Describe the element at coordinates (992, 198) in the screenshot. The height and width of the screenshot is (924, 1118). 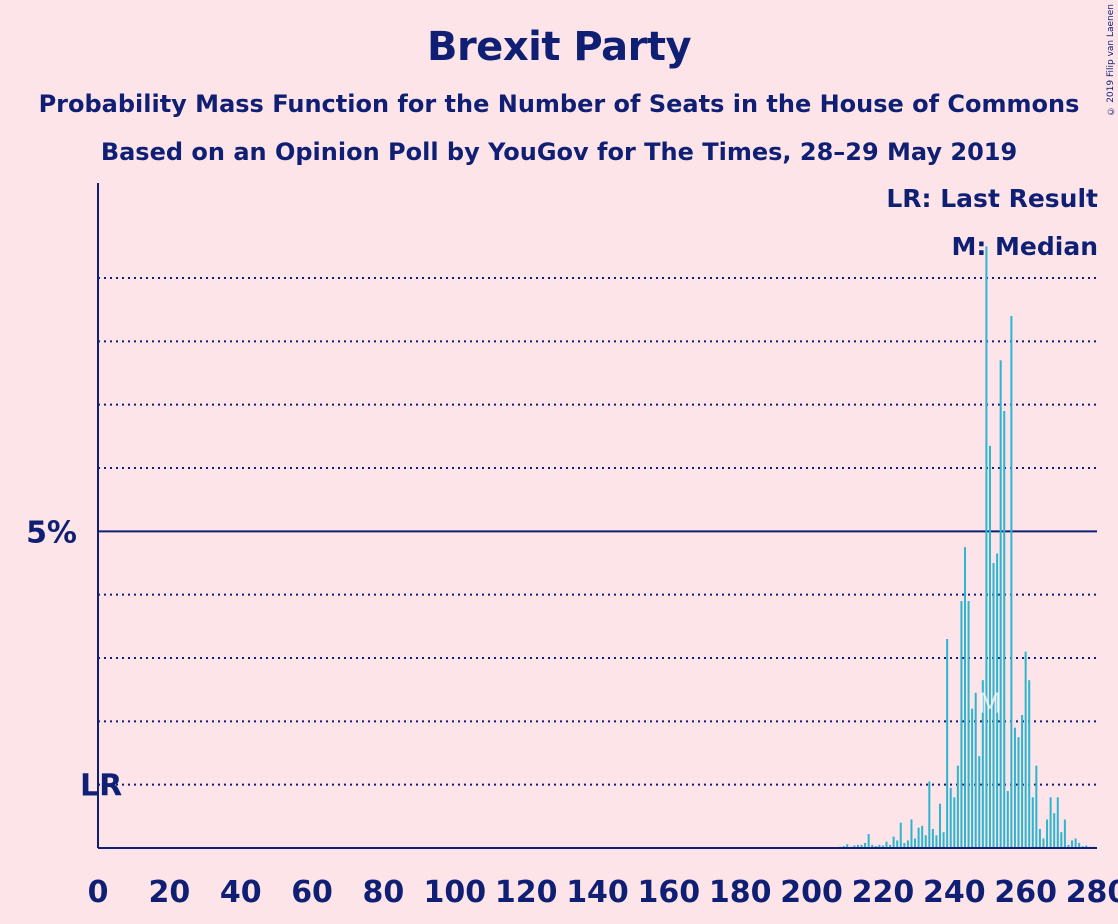
I see `legend-last-result: LR: Last Result` at that location.